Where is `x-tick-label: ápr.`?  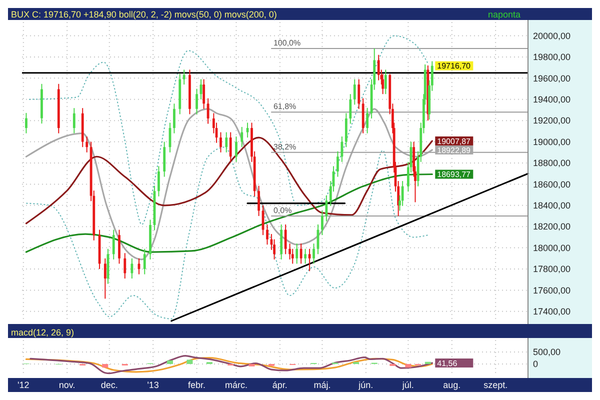
x-tick-label: ápr. is located at coordinates (280, 385).